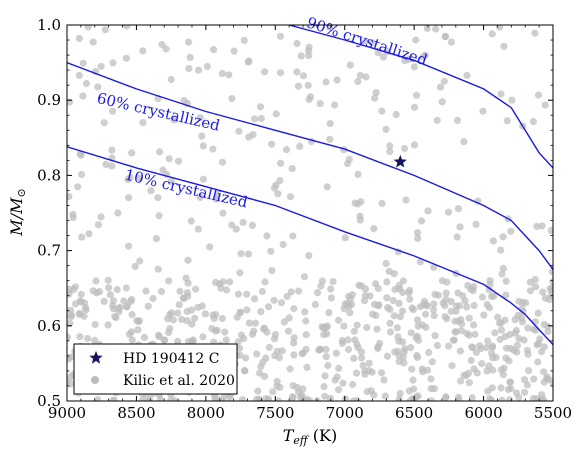  Describe the element at coordinates (155, 369) in the screenshot. I see `legend: HD 190412 C Kilic et al. 2020` at that location.